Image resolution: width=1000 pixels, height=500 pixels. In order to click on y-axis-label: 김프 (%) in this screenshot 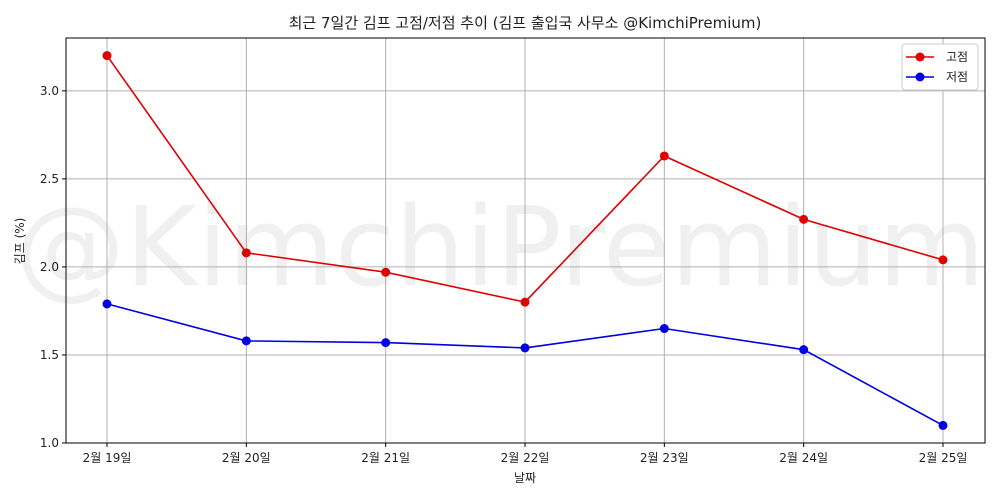, I will do `click(20, 241)`.